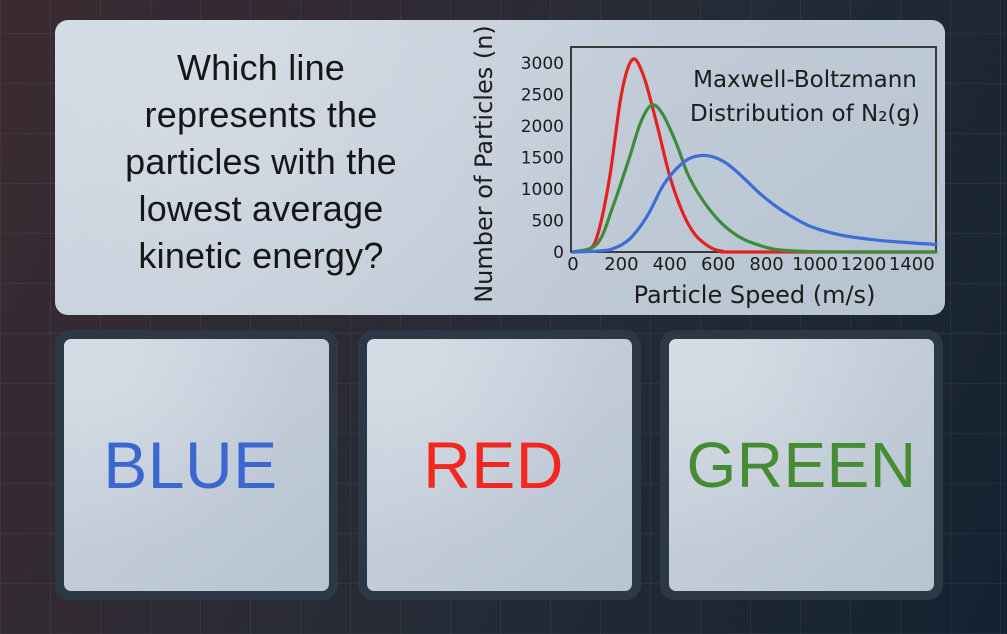  Describe the element at coordinates (542, 190) in the screenshot. I see `y-tick-label: 1000` at that location.